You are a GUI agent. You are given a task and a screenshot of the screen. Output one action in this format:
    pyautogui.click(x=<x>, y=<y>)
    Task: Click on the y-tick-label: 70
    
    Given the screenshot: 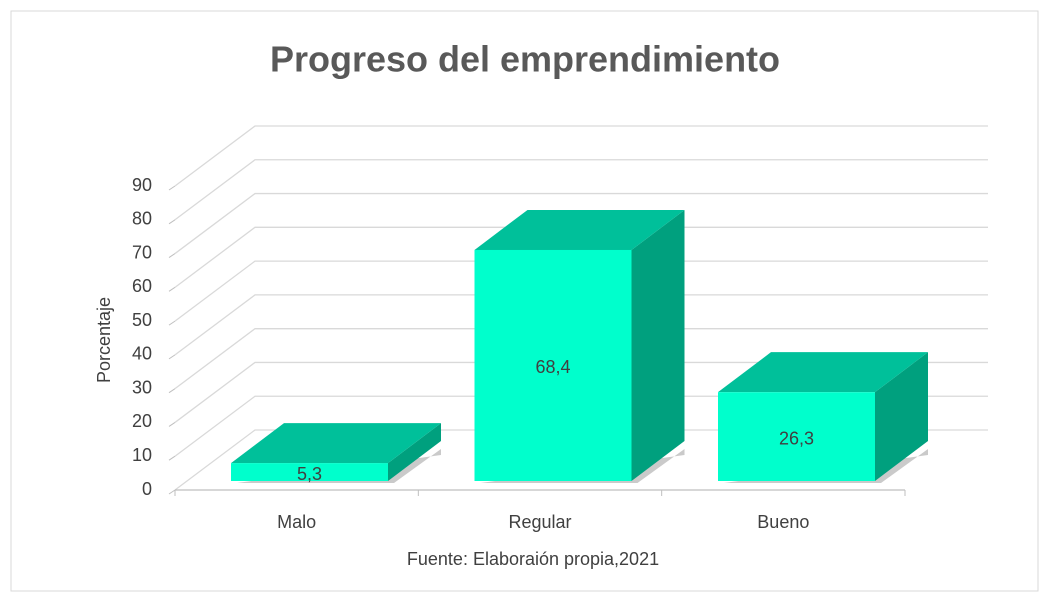 What is the action you would take?
    pyautogui.click(x=142, y=252)
    